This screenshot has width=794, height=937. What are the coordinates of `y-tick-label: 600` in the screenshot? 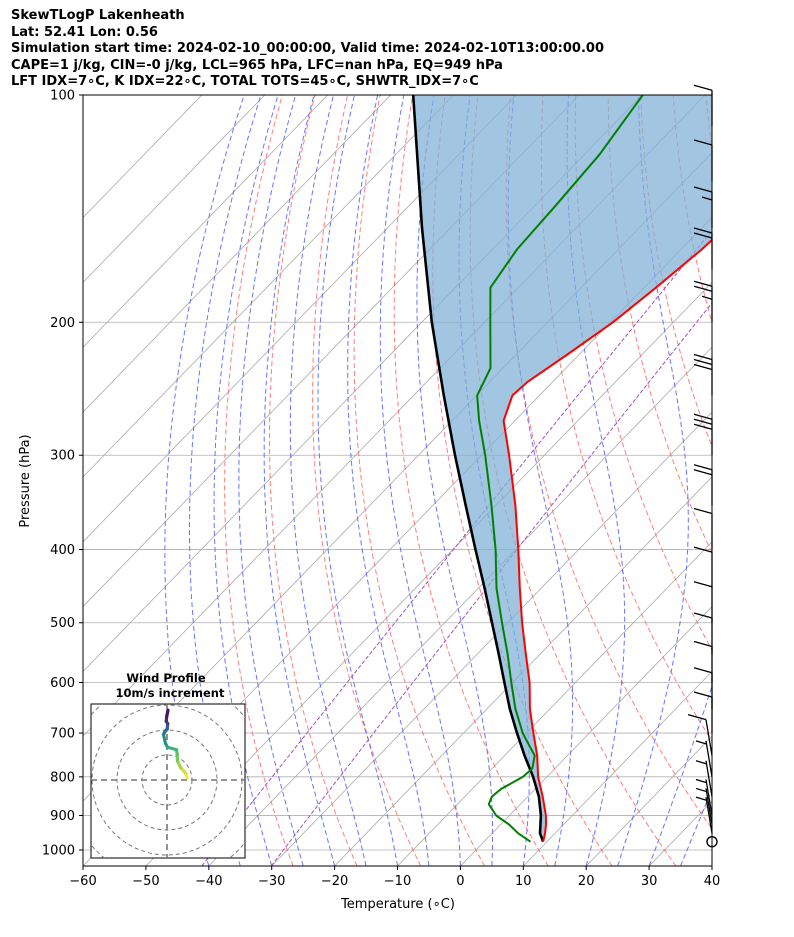 It's located at (62, 683).